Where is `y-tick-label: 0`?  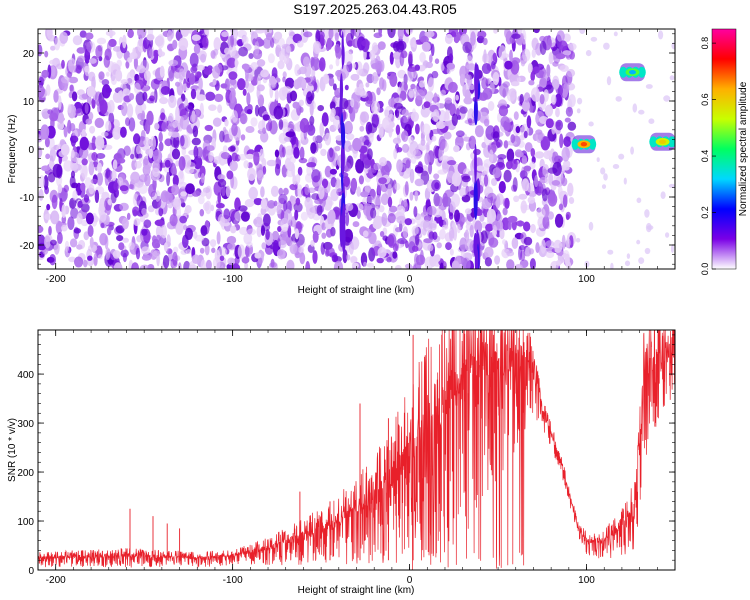 y-tick-label: 0 is located at coordinates (31, 571).